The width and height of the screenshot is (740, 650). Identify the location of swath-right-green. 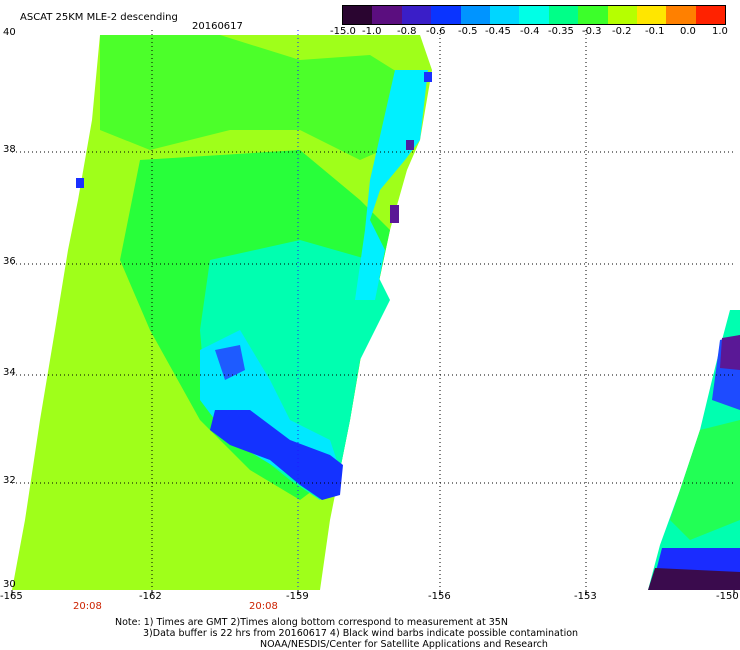
(705, 480).